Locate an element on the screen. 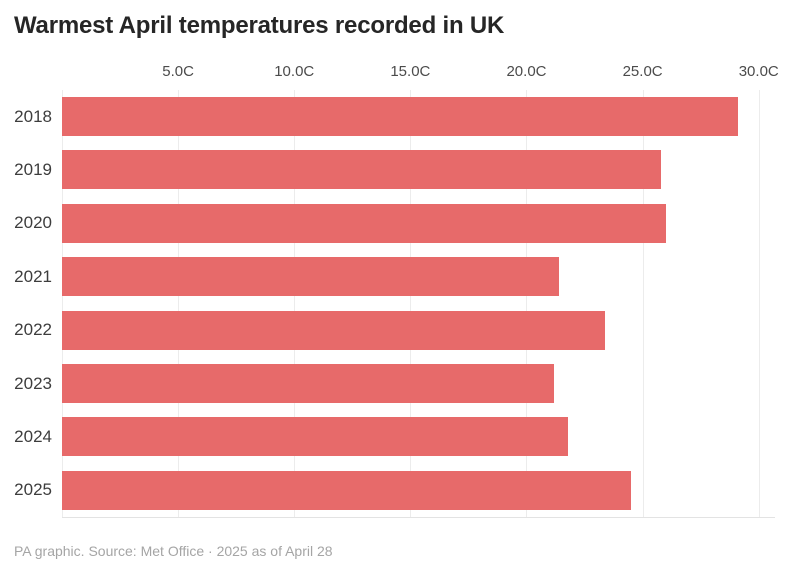  y-category-label: 2023 is located at coordinates (33, 383).